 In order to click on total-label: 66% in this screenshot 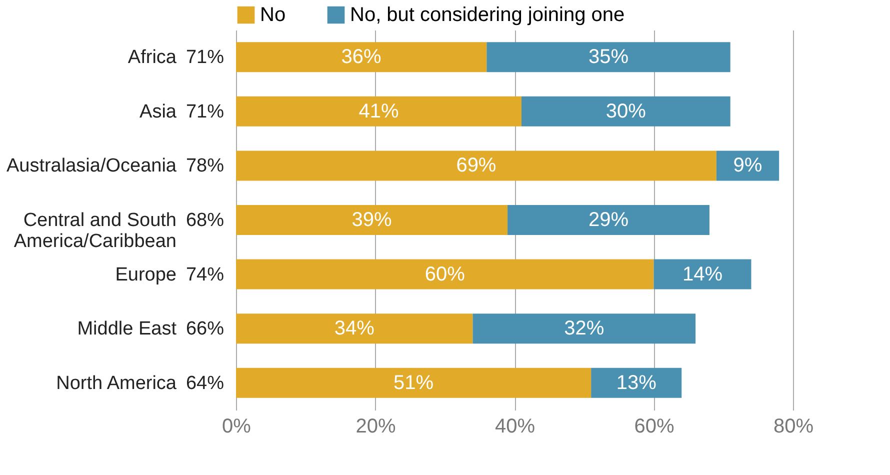, I will do `click(205, 329)`.